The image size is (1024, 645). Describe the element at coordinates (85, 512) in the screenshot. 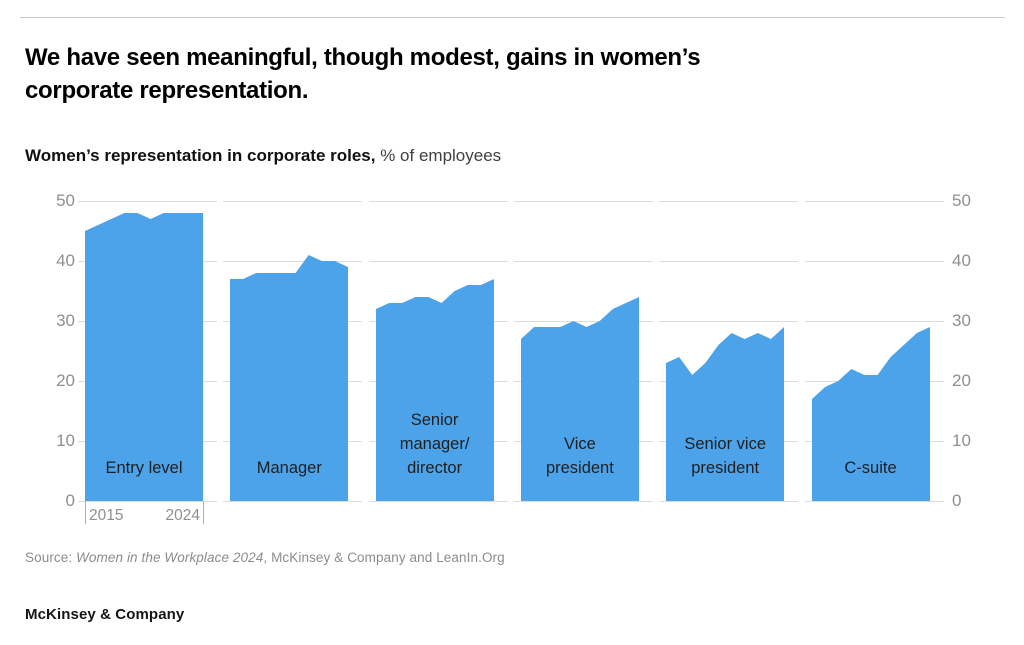

I see `x-axis-tick-2015` at that location.